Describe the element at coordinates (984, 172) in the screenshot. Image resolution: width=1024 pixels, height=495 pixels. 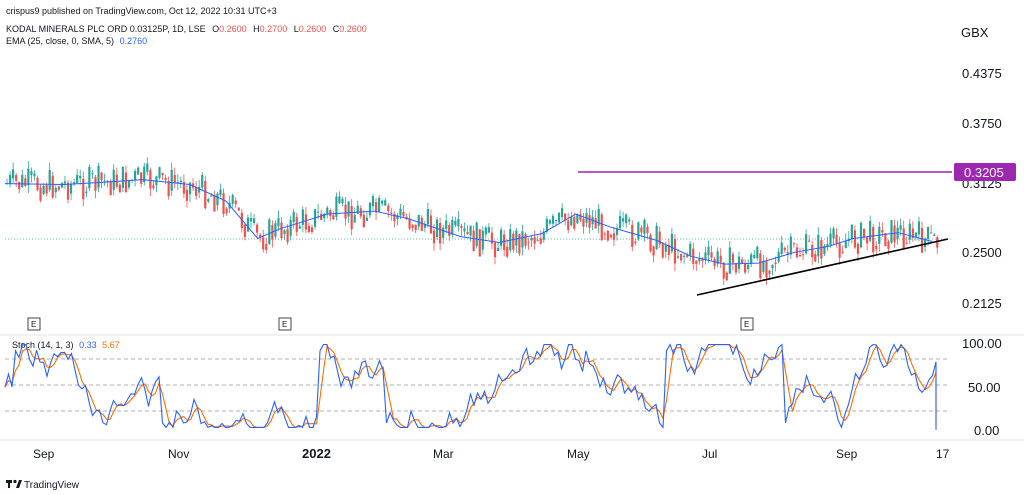
I see `resistance-label: 0.3205` at that location.